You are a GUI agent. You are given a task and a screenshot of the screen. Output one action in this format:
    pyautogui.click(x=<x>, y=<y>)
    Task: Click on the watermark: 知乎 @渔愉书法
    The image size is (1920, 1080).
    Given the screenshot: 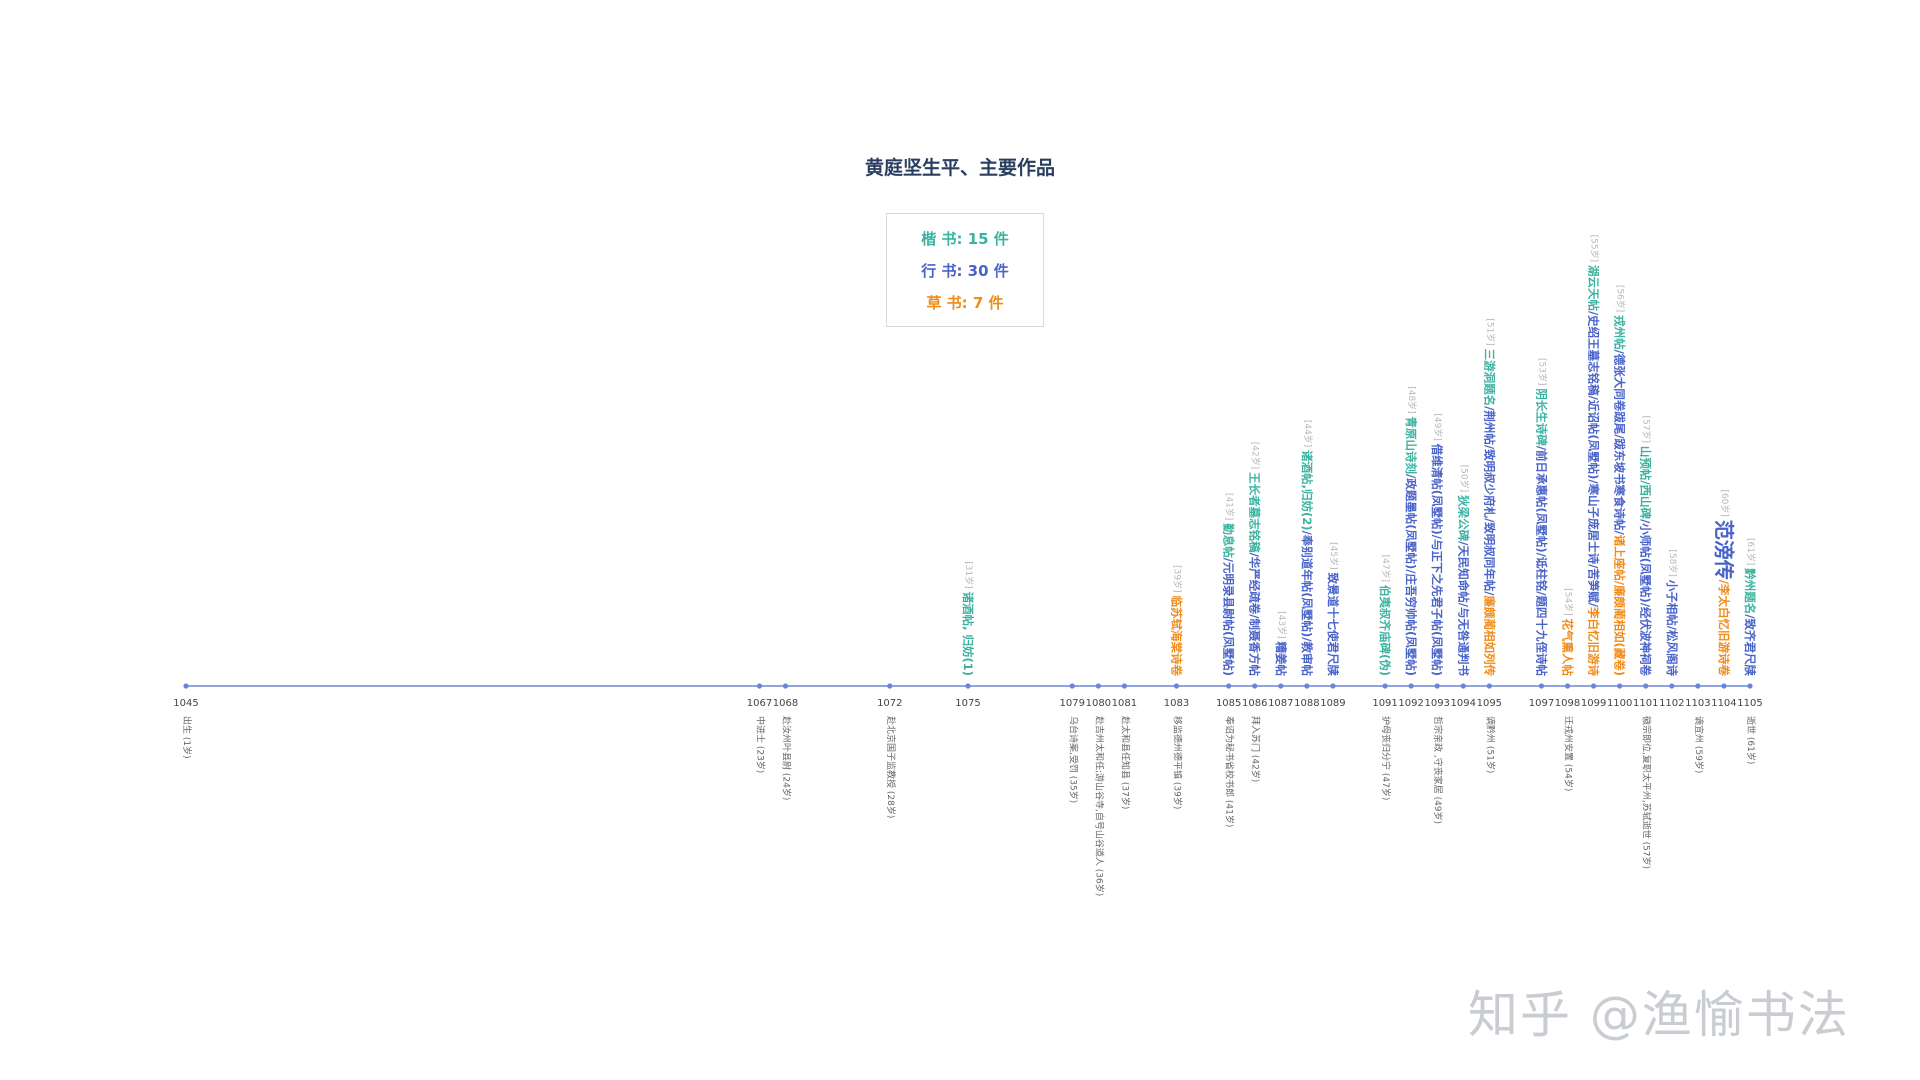 What is the action you would take?
    pyautogui.click(x=1659, y=1015)
    